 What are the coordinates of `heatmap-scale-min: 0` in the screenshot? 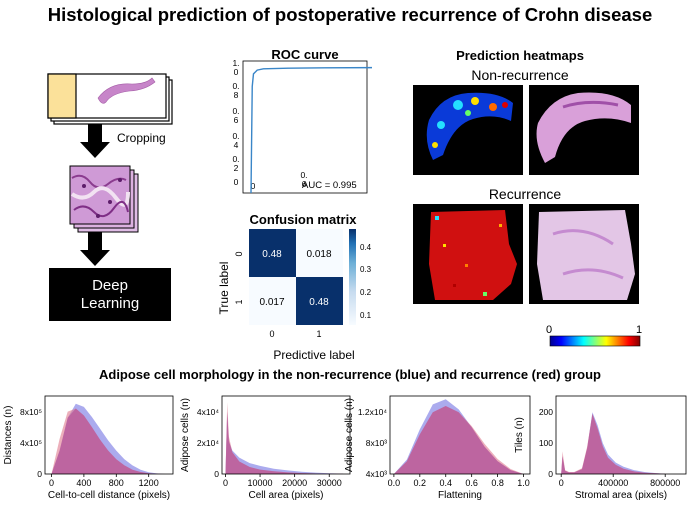 It's located at (549, 330).